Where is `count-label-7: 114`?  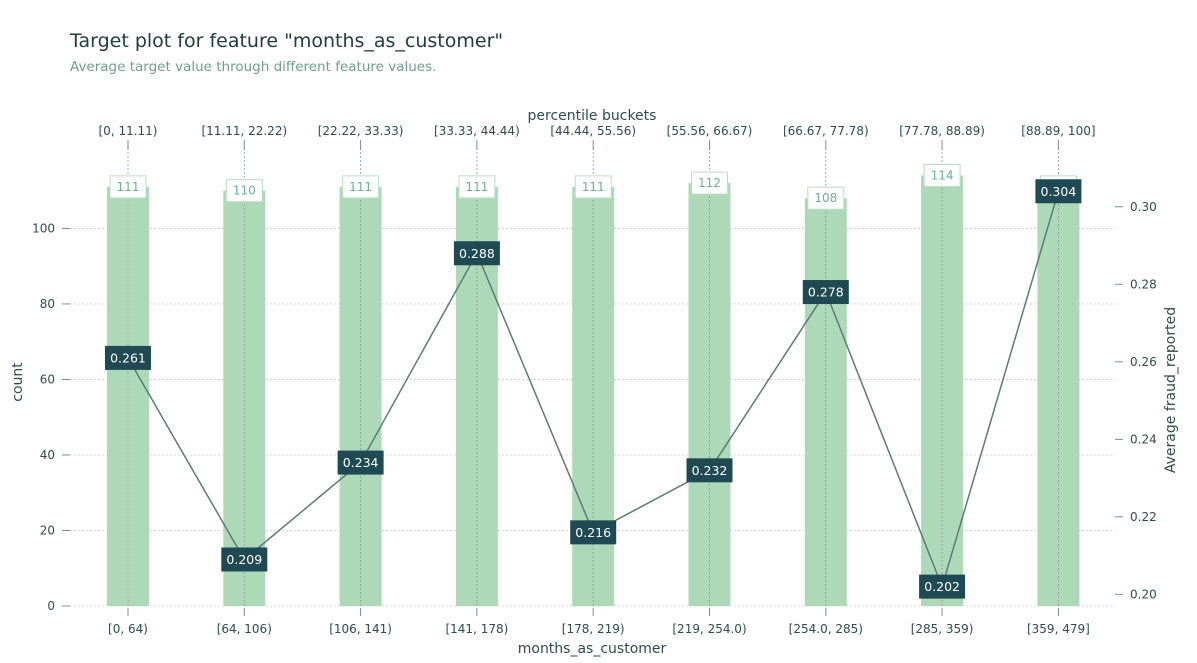 count-label-7: 114 is located at coordinates (942, 176).